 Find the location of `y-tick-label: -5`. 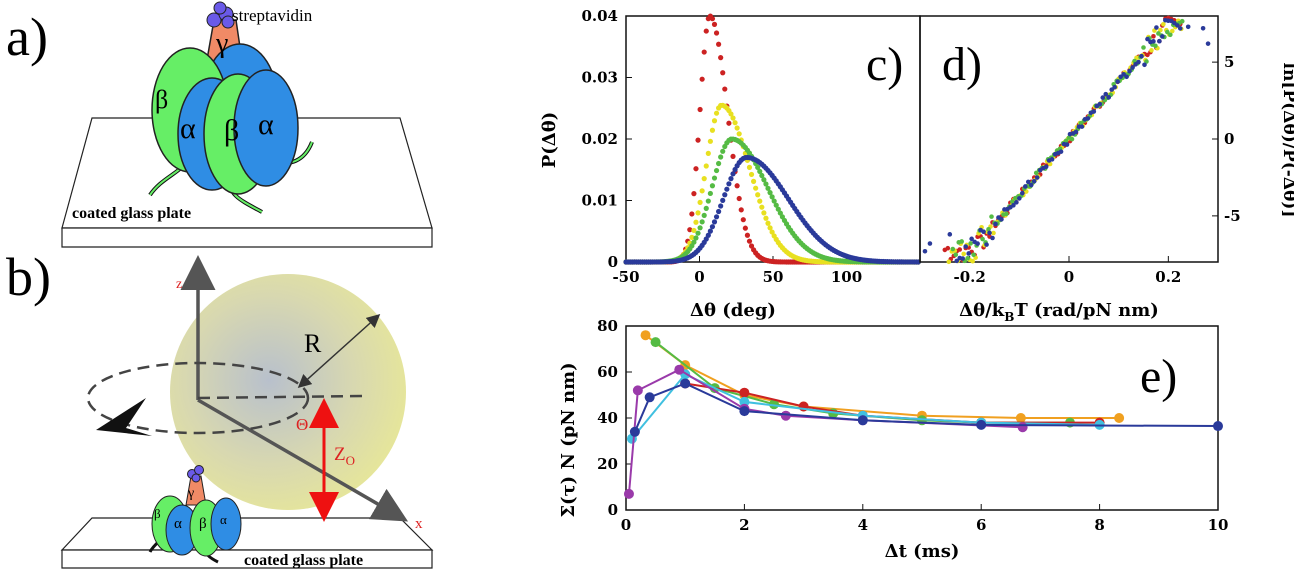

y-tick-label: -5 is located at coordinates (1232, 216).